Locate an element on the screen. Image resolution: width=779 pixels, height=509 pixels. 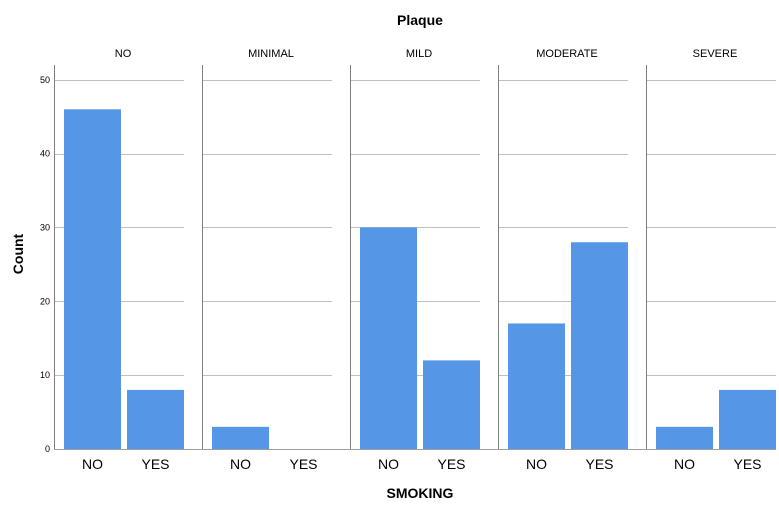
bar-severe-no is located at coordinates (684, 437).